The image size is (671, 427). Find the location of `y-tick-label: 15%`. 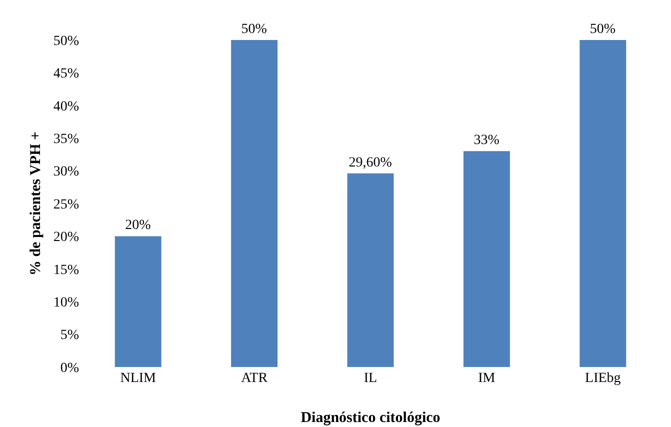

y-tick-label: 15% is located at coordinates (66, 270).